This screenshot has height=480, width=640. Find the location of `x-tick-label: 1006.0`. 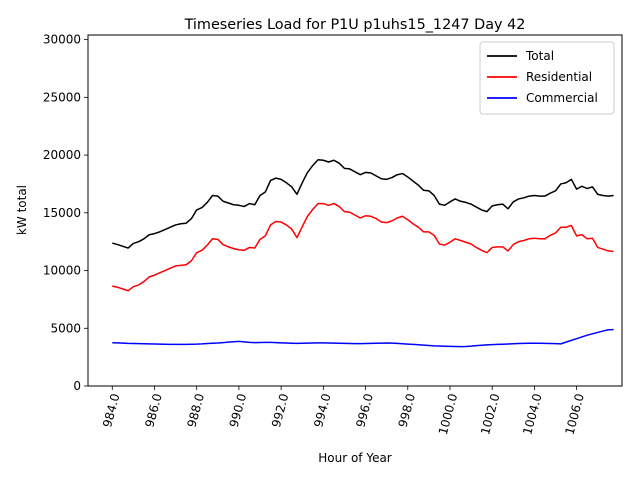

x-tick-label: 1006.0 is located at coordinates (575, 414).